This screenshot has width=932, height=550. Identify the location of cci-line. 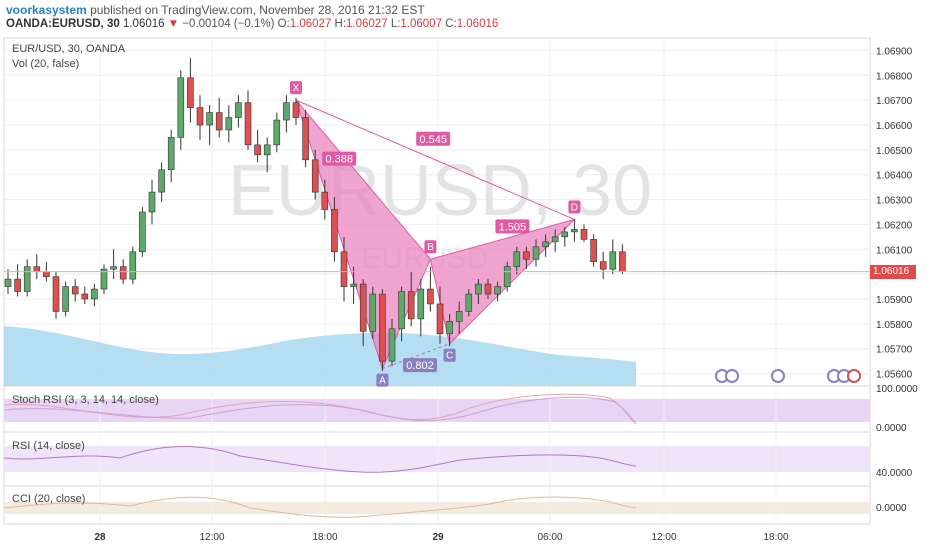
(320, 507).